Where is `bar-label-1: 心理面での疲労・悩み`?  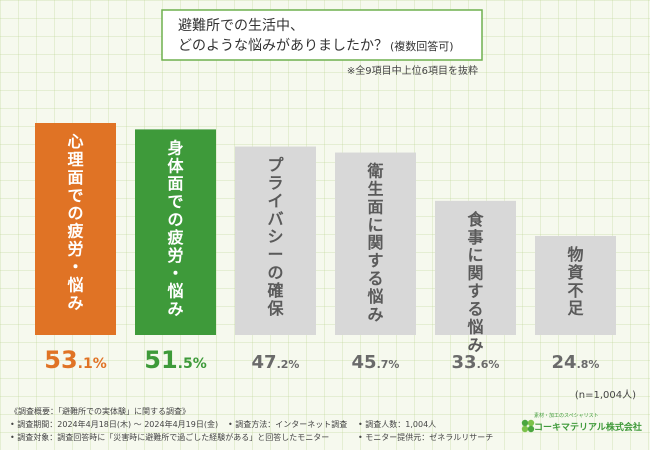 bar-label-1: 心理面での疲労・悩み is located at coordinates (75, 222).